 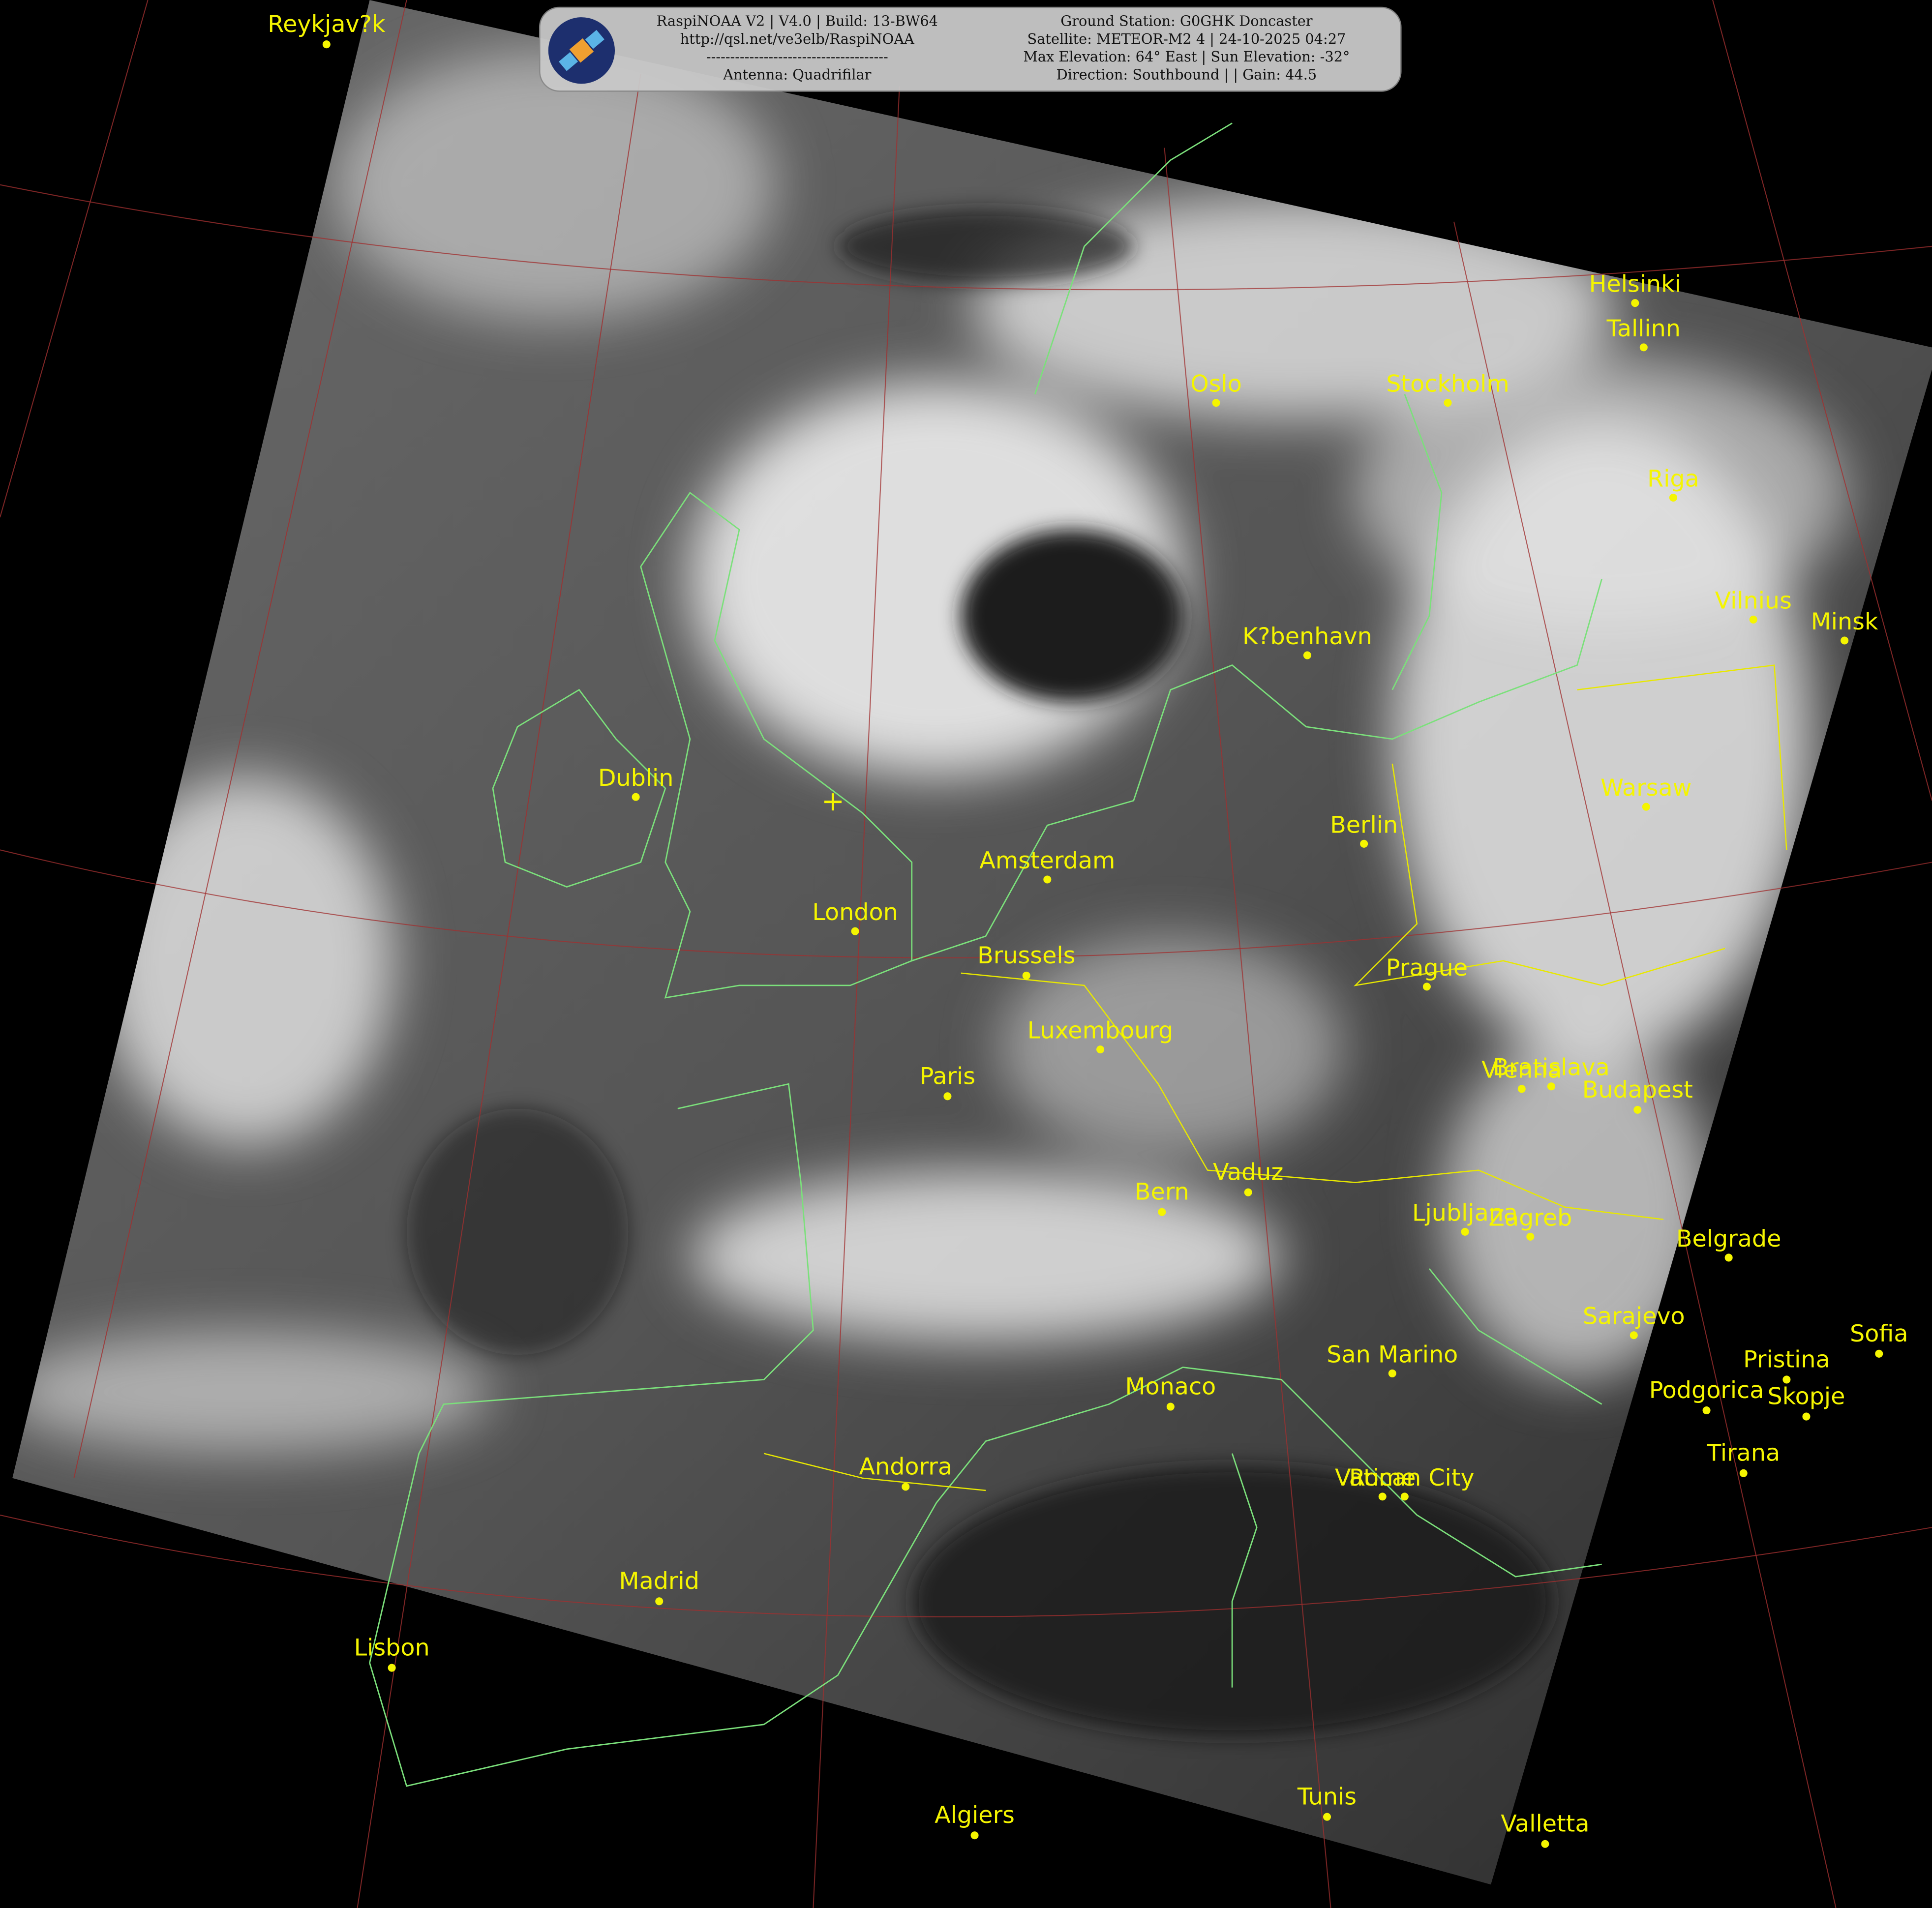 I want to click on city-label: Tallinn, so click(x=1644, y=328).